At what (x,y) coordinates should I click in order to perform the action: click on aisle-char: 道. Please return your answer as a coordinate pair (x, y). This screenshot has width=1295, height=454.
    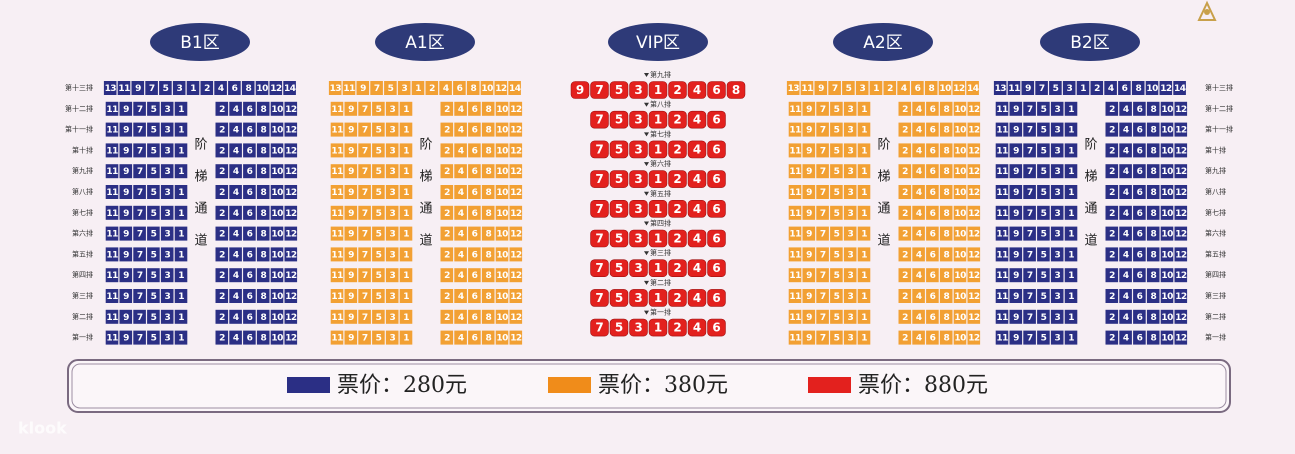
    Looking at the image, I should click on (883, 241).